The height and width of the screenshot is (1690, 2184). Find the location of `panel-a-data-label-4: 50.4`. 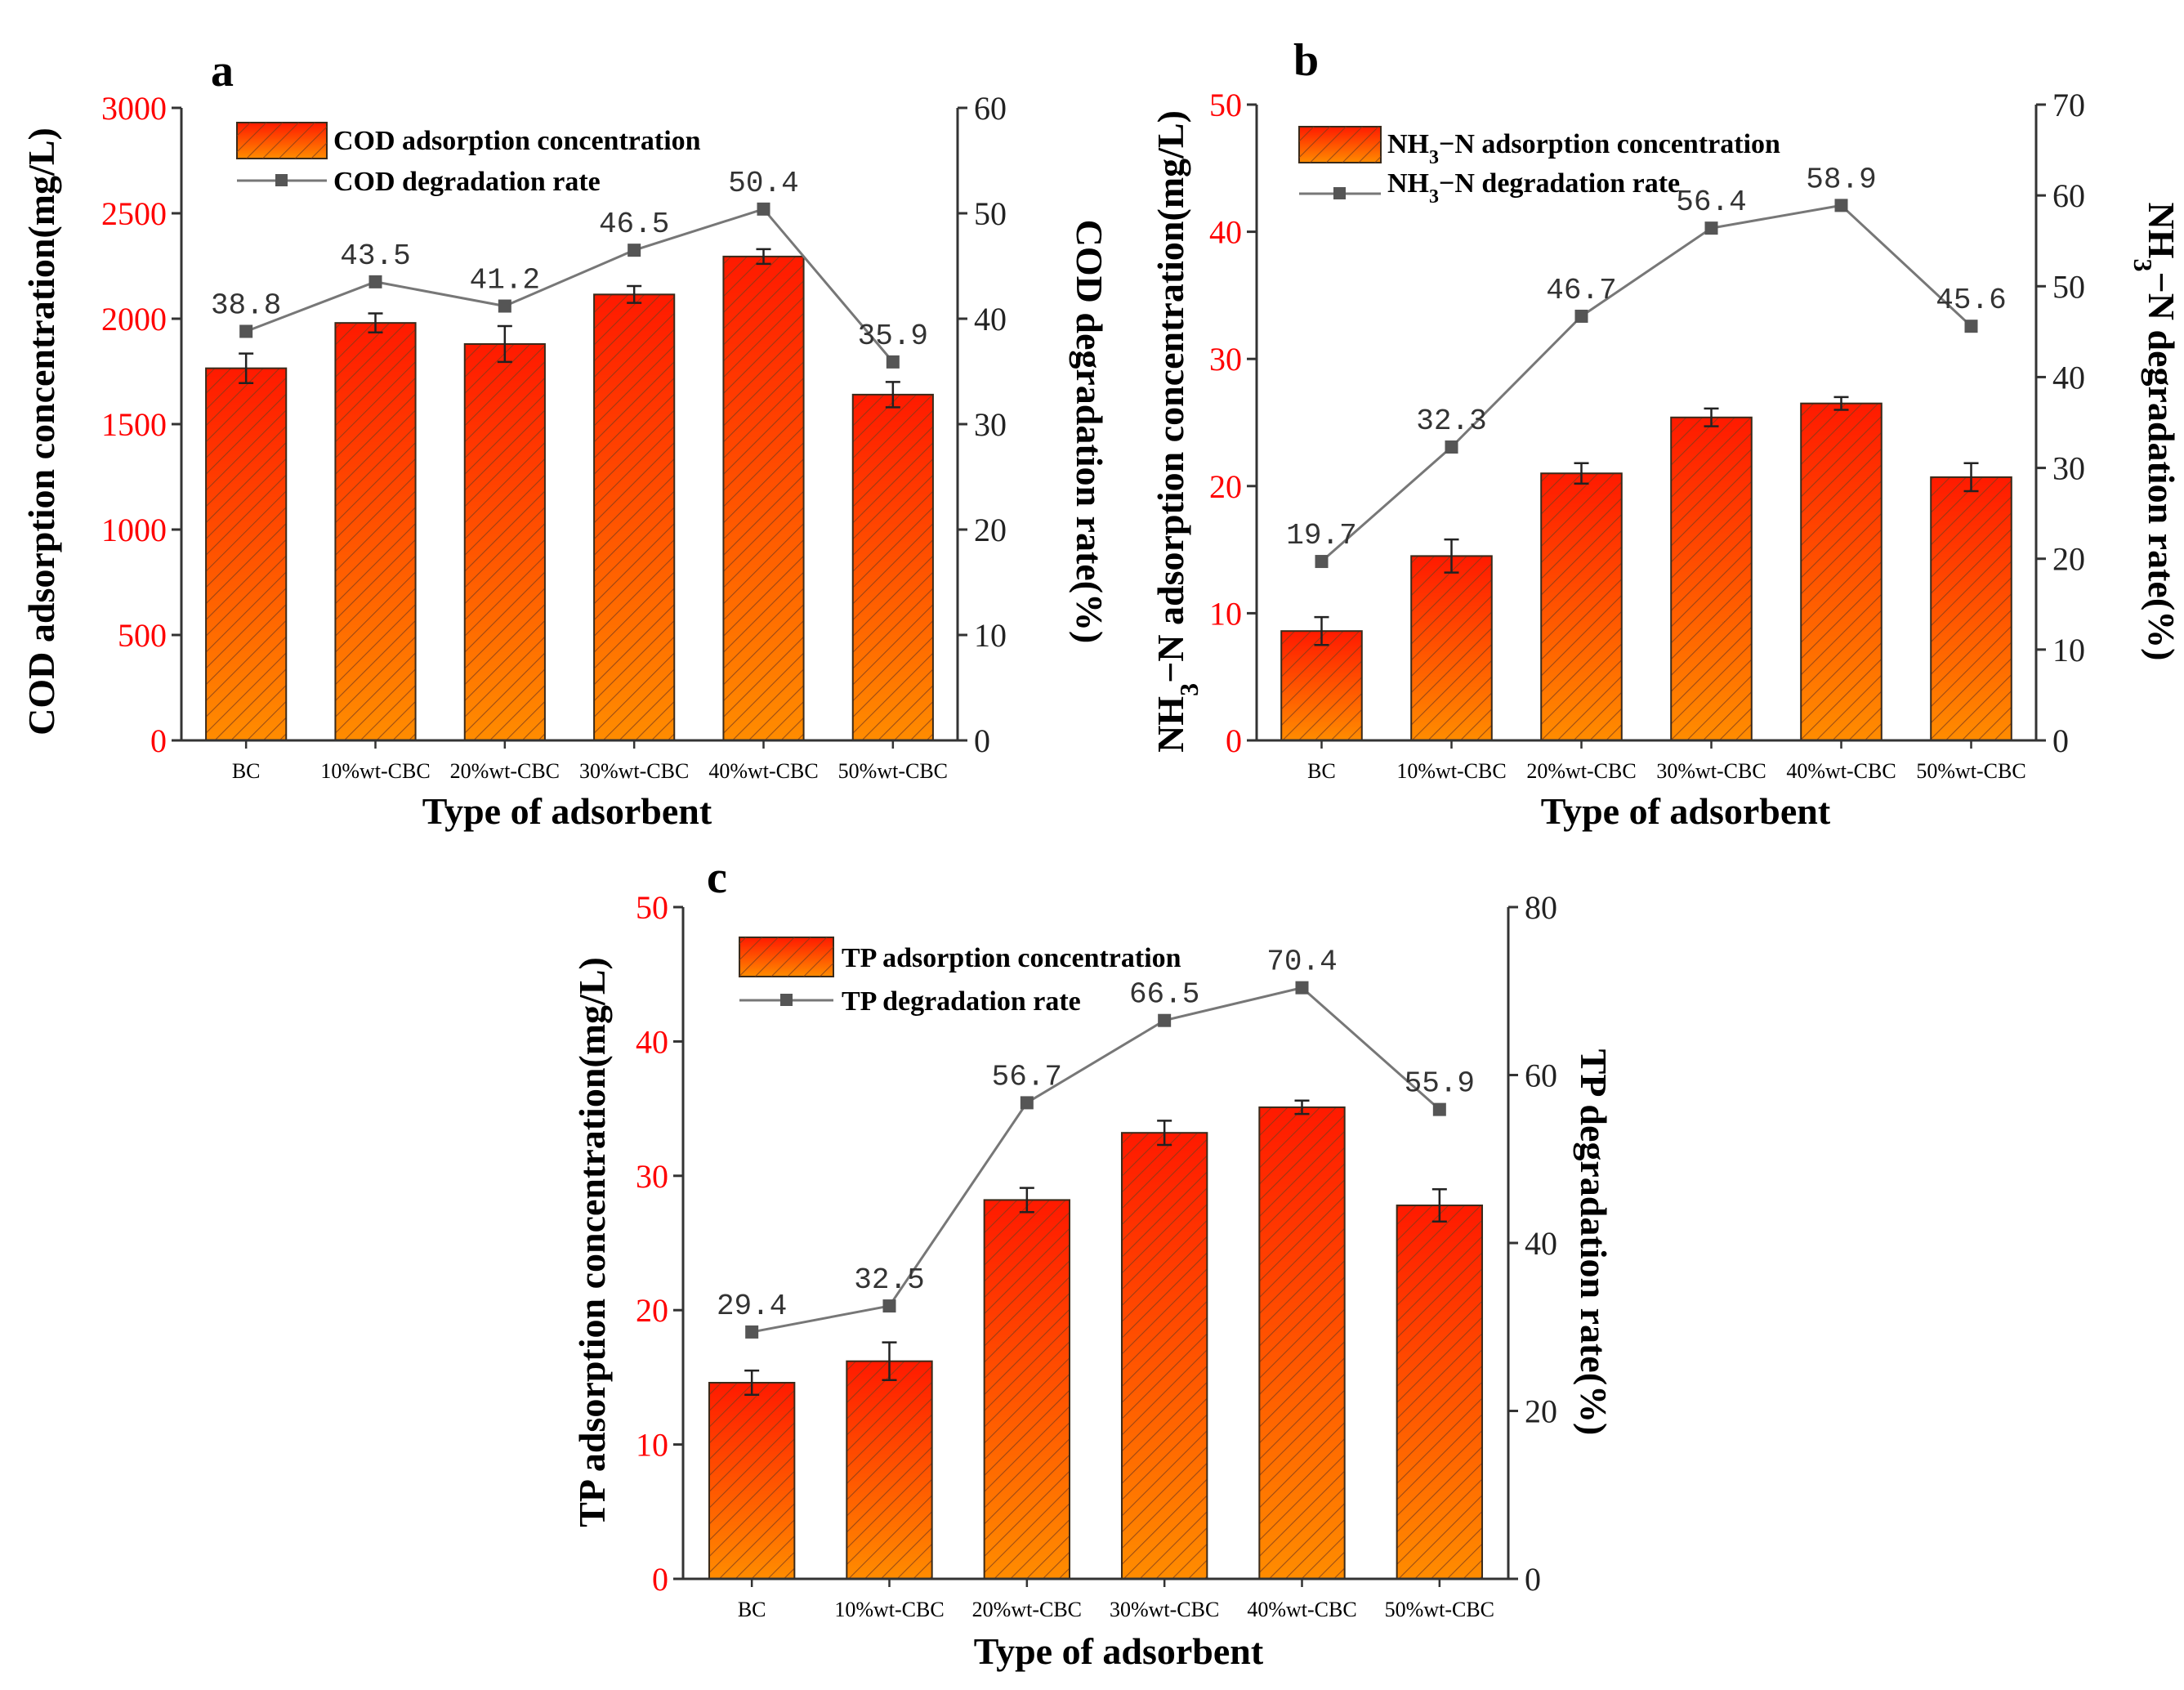

panel-a-data-label-4: 50.4 is located at coordinates (763, 183).